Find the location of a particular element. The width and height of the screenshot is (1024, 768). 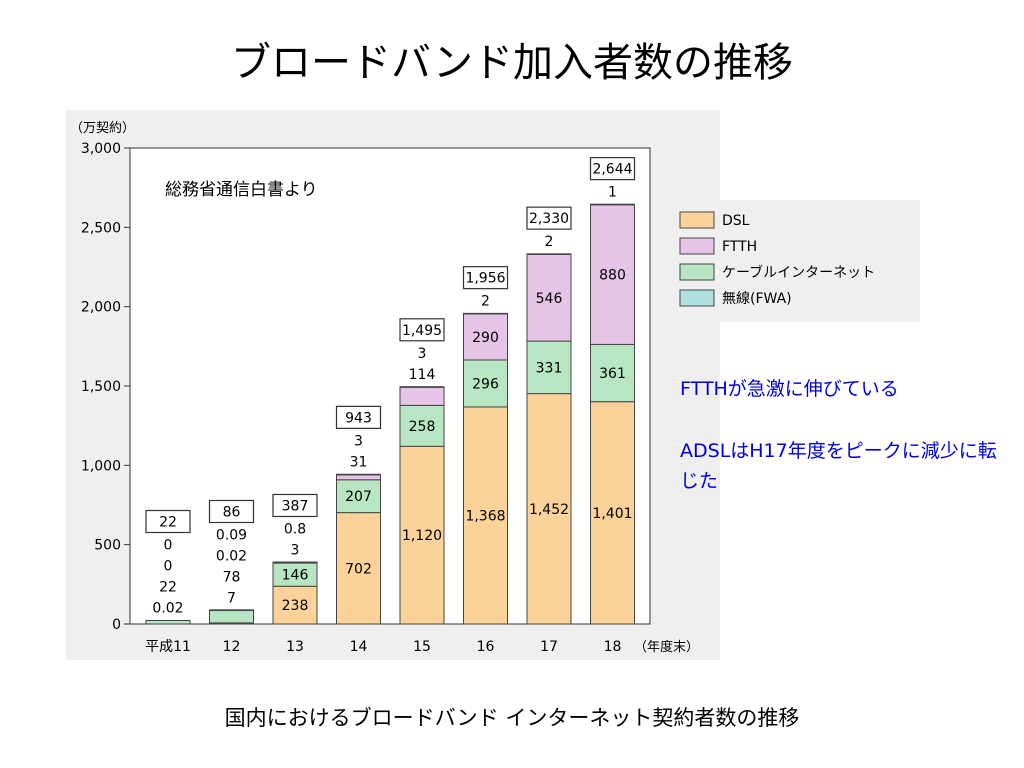

legend-label: DSL is located at coordinates (736, 221).